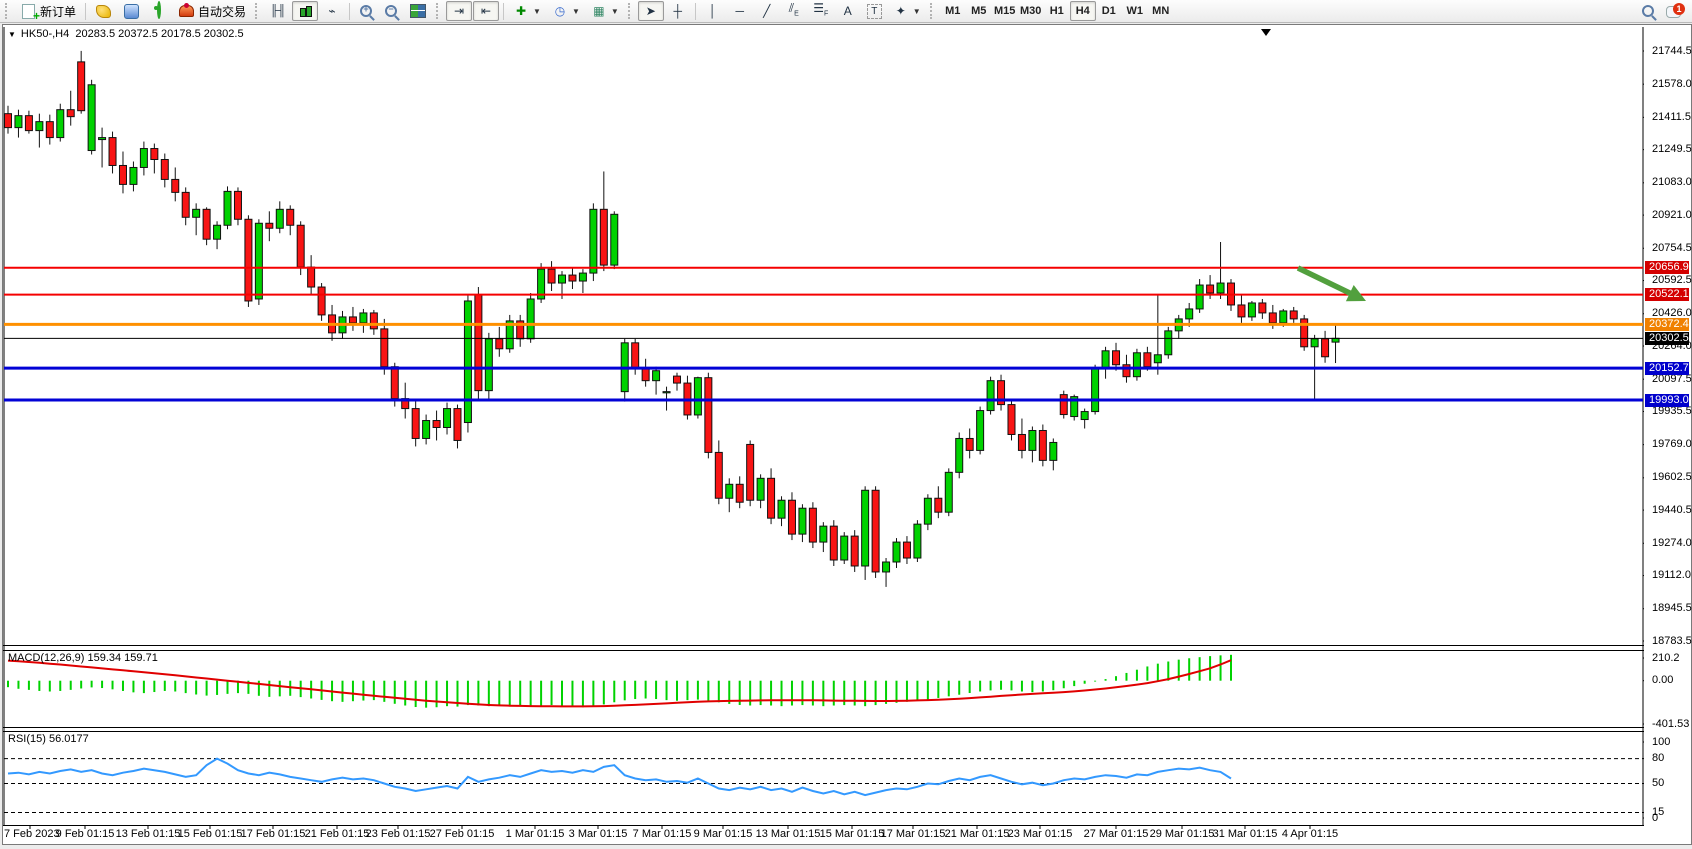 This screenshot has height=849, width=1692. Describe the element at coordinates (222, 11) in the screenshot. I see `autotrade-label: 自动交易` at that location.